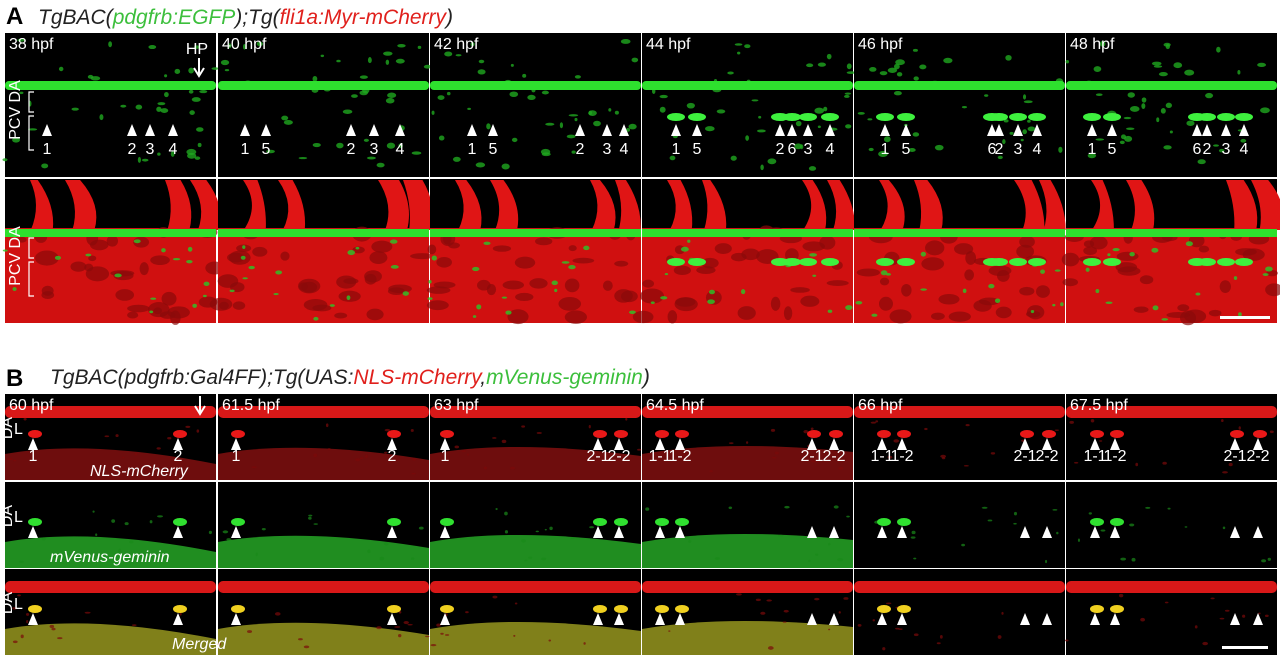 This screenshot has width=1280, height=660. Describe the element at coordinates (808, 149) in the screenshot. I see `label: 3` at that location.